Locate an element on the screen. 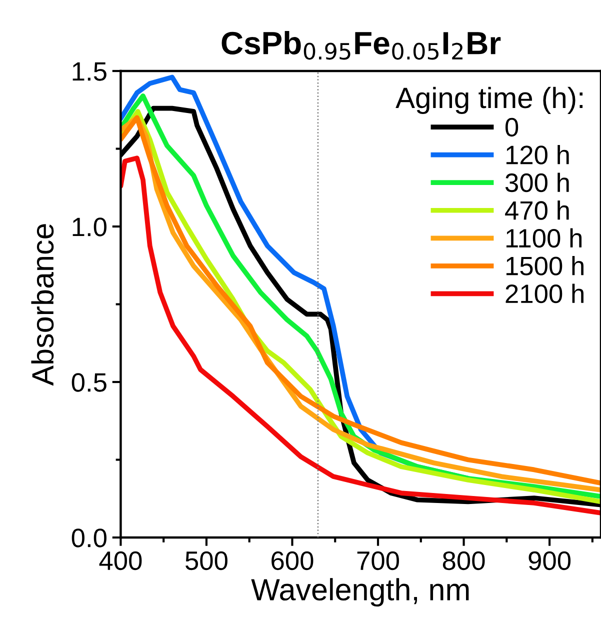  y-axis-title: Absorbance is located at coordinates (42, 305).